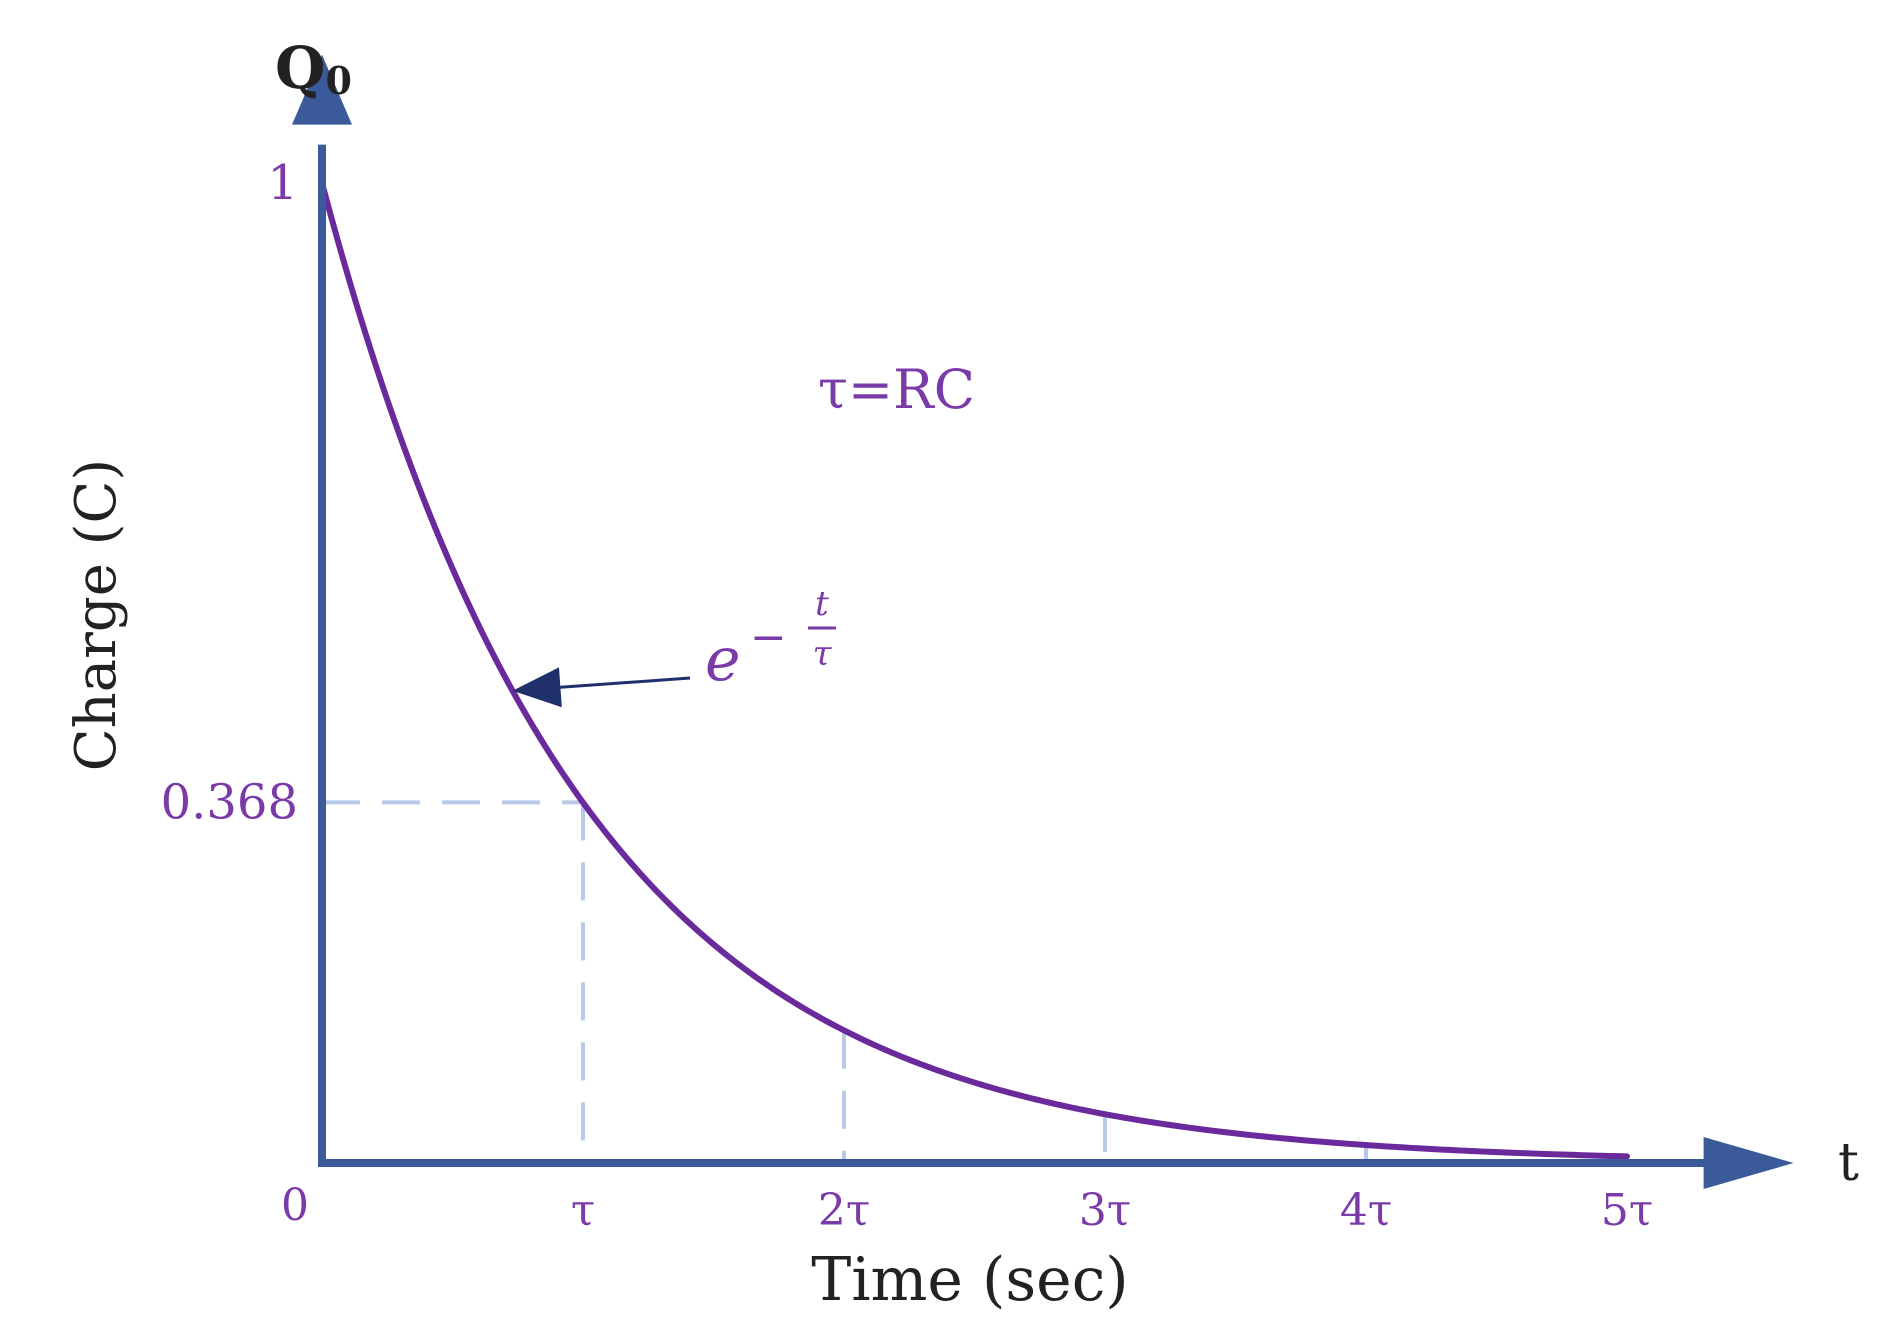  Describe the element at coordinates (1105, 1210) in the screenshot. I see `x-tick-label: 3τ` at that location.